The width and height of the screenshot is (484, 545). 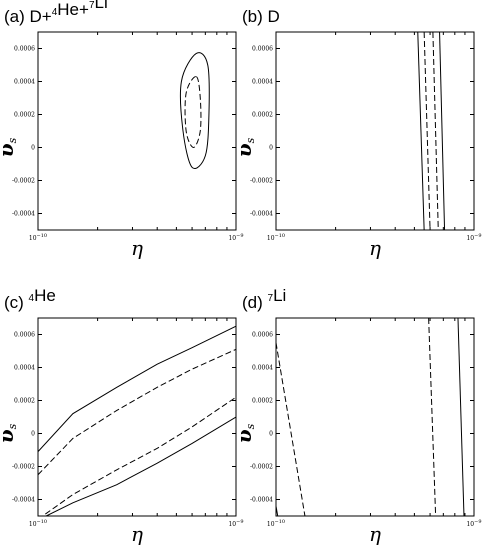 I want to click on panel-title: (b) D, so click(x=261, y=16).